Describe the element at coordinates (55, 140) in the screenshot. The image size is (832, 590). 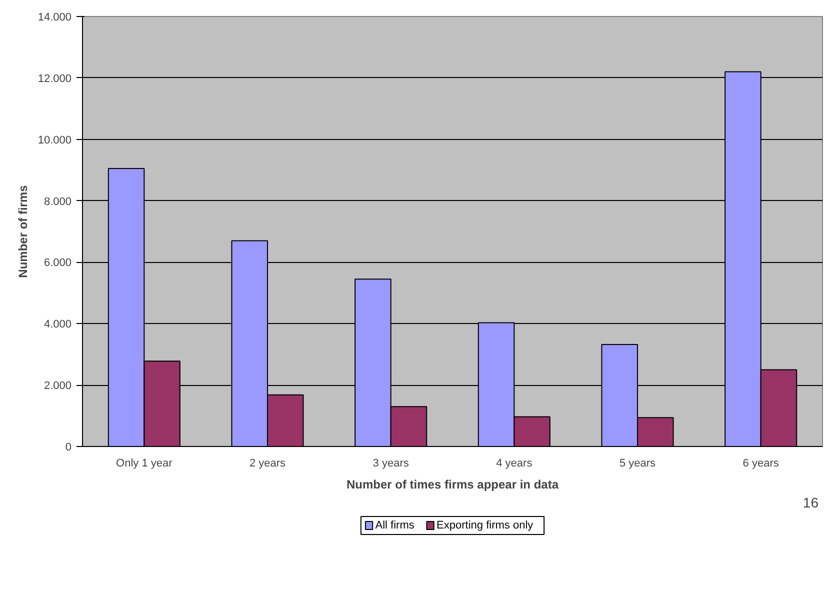
I see `y-tick-label: 10.000` at that location.